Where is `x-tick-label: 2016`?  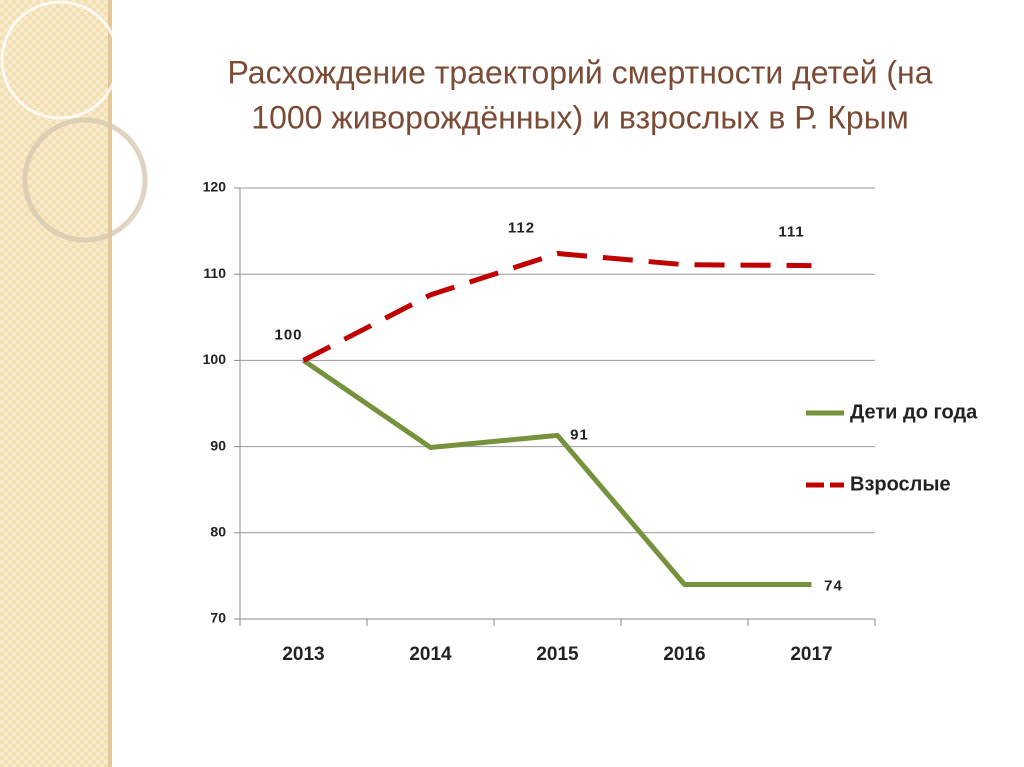 x-tick-label: 2016 is located at coordinates (684, 654).